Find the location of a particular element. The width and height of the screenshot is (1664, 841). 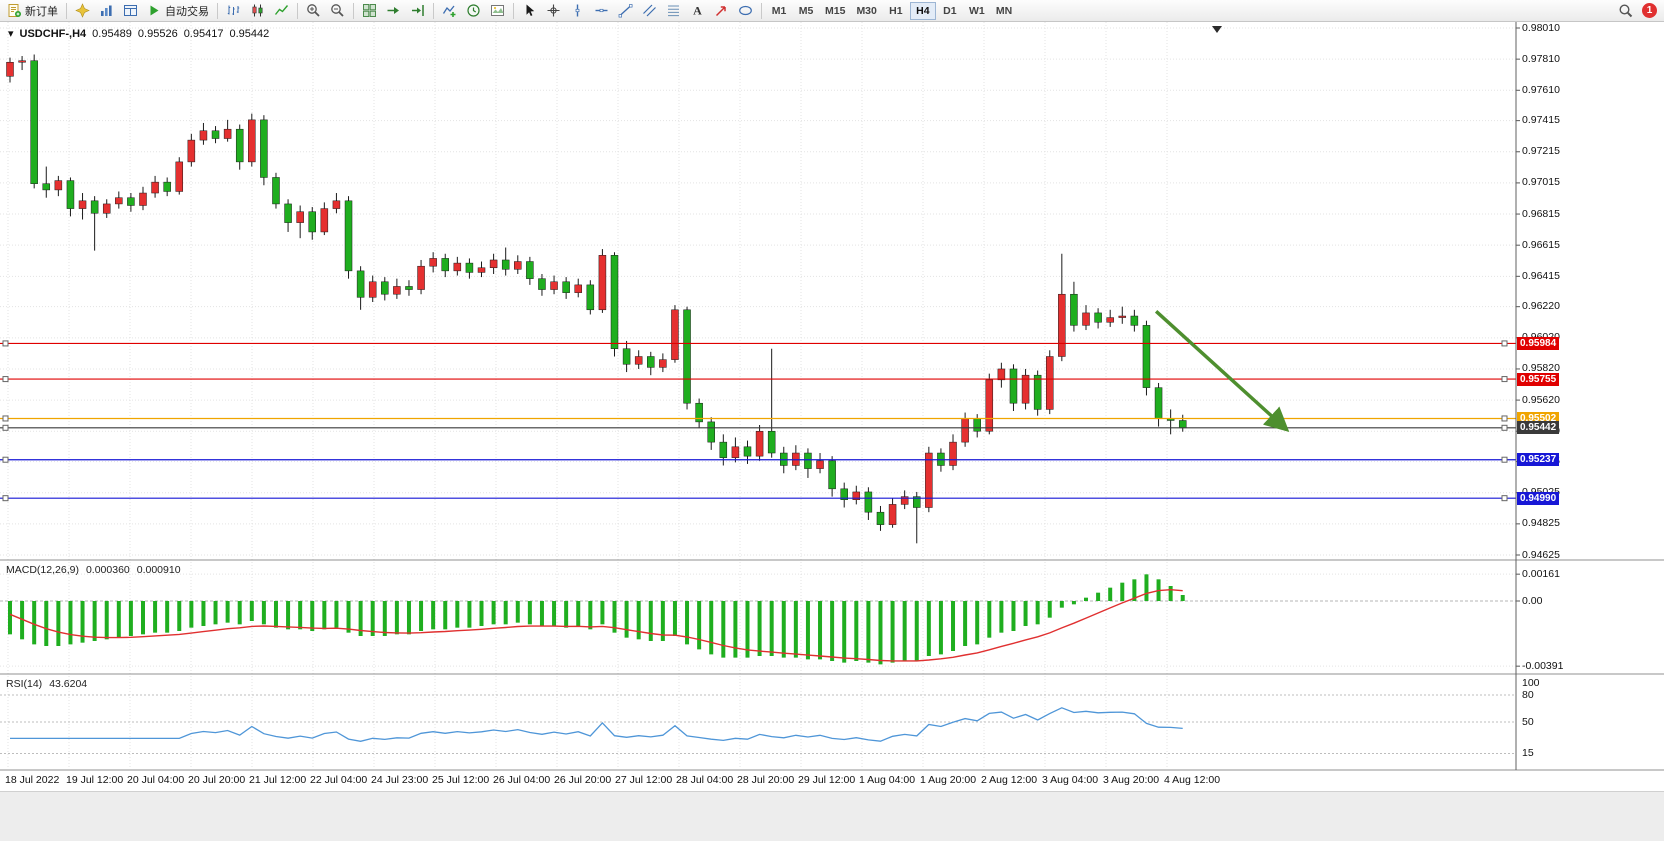

text-label-button: A is located at coordinates (697, 11).